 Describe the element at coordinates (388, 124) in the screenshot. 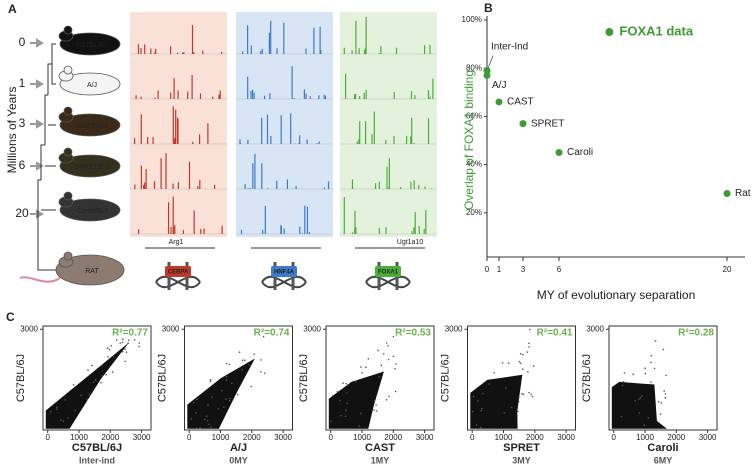

I see `track-bg` at that location.